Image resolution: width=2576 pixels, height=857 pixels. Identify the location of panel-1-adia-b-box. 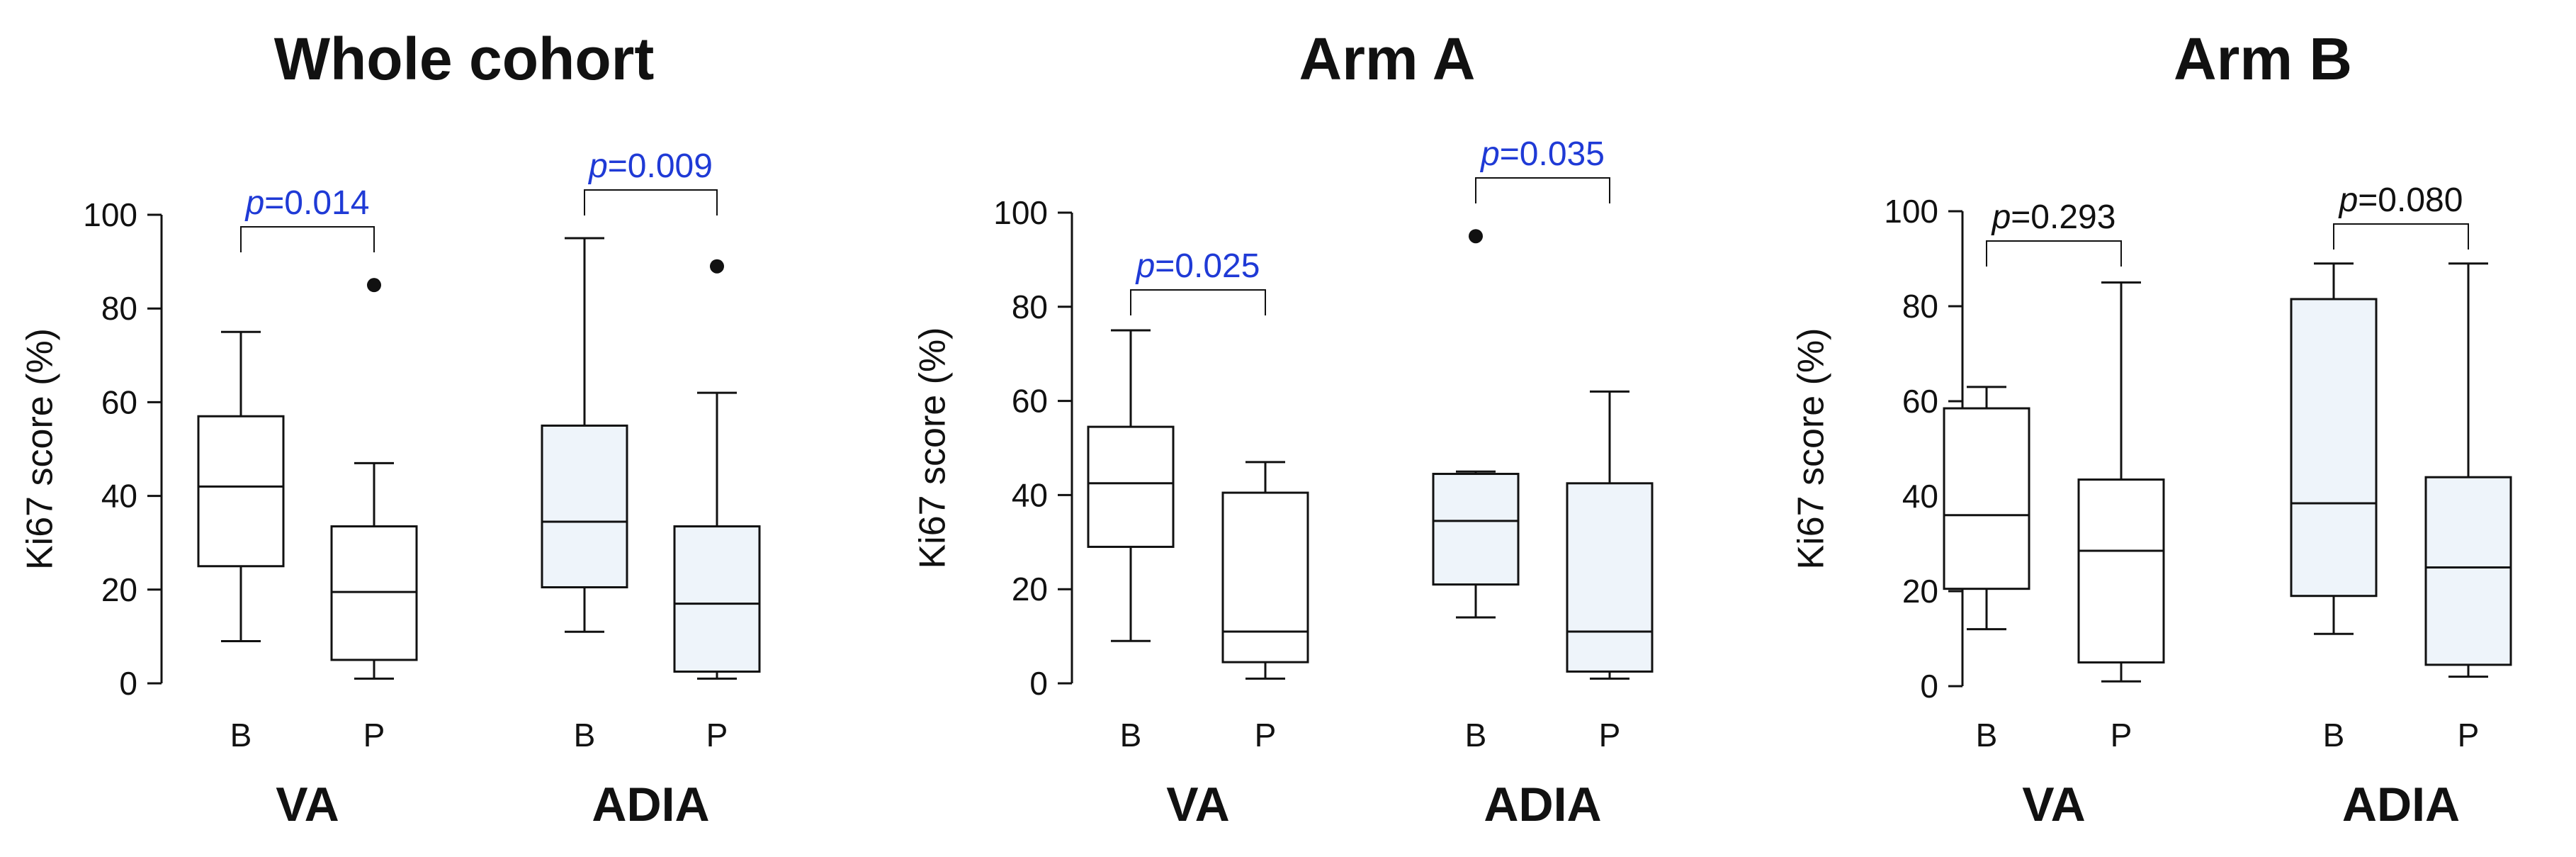
(584, 506).